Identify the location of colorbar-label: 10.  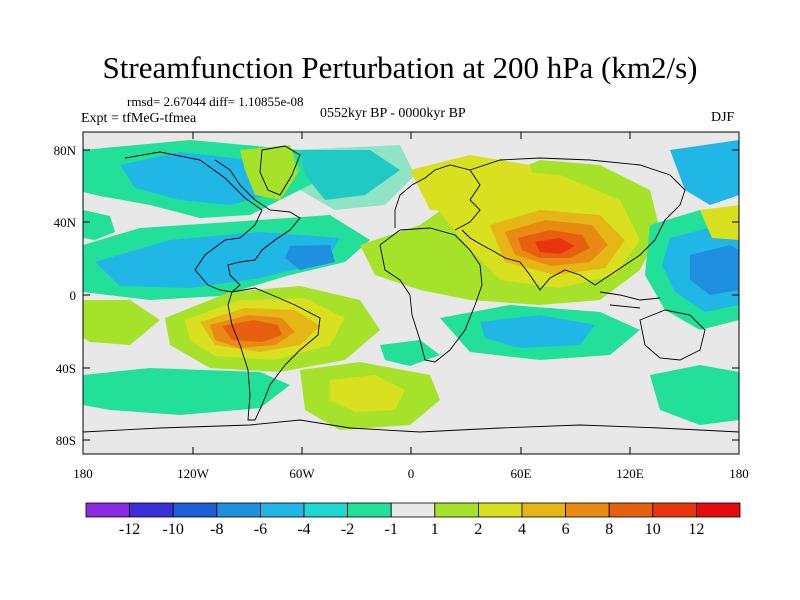
(653, 529).